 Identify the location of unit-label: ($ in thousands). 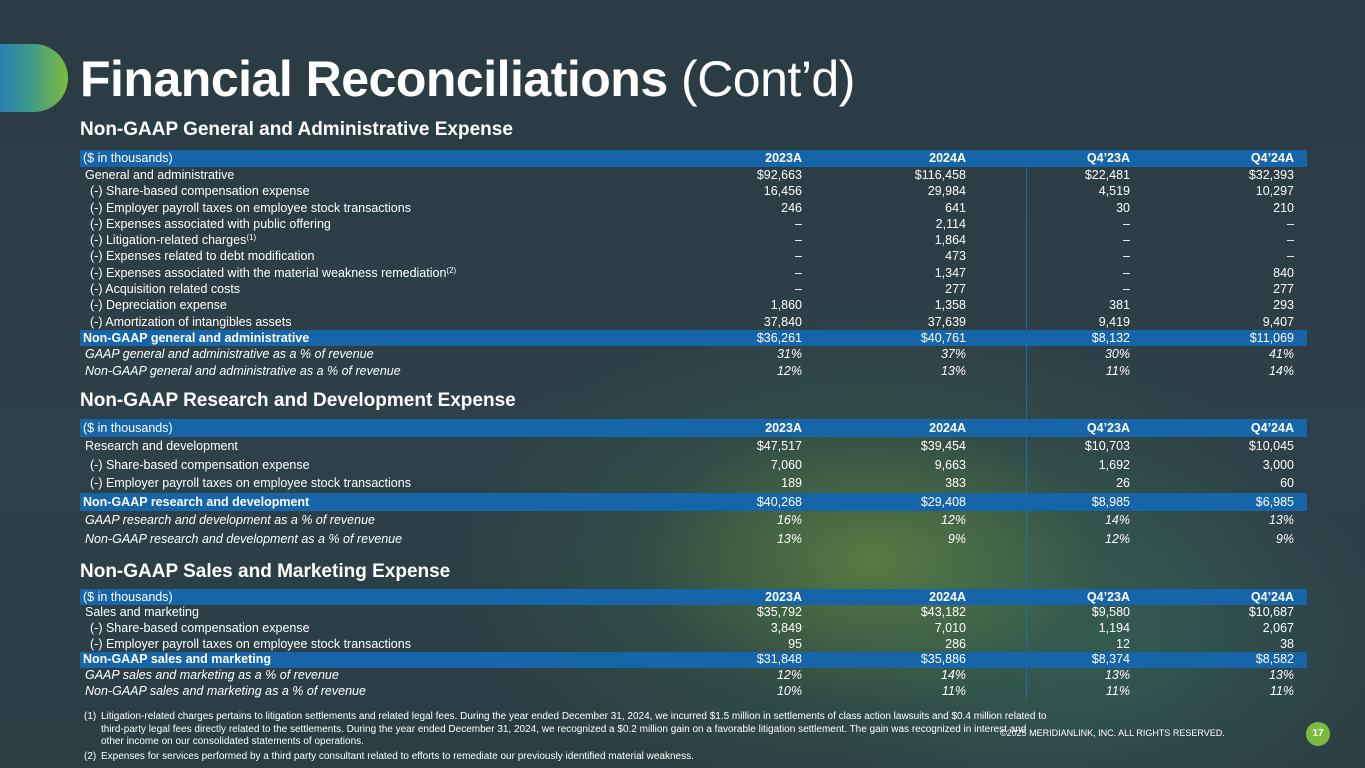
(128, 428).